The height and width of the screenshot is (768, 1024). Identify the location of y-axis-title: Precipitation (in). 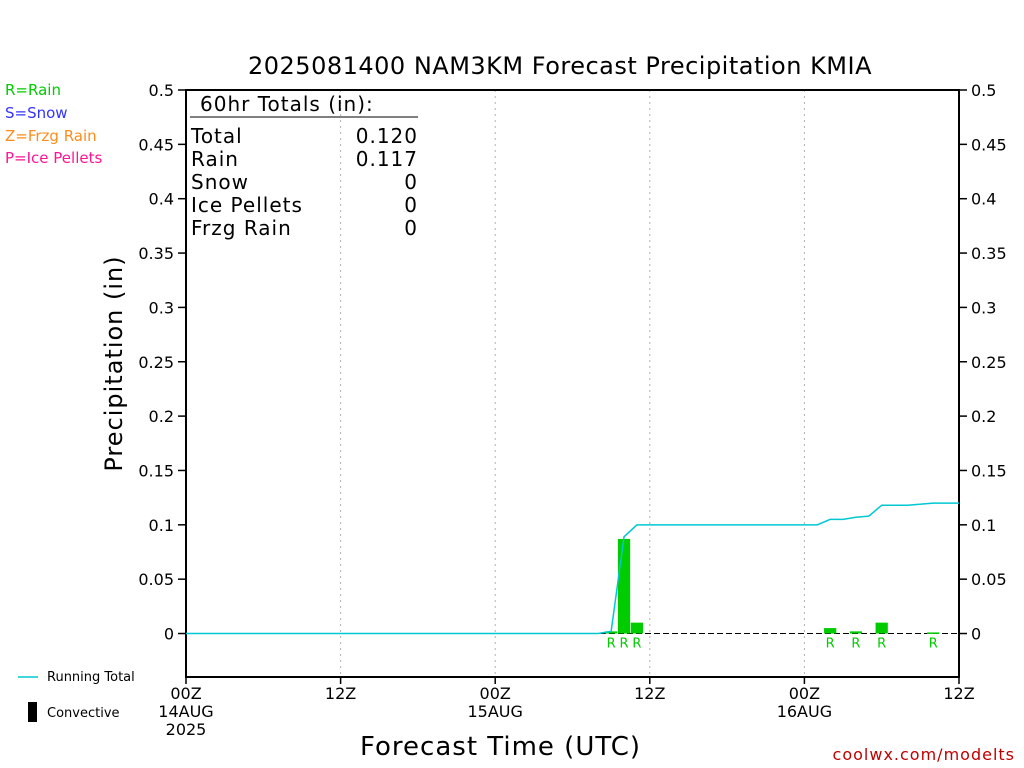
(114, 363).